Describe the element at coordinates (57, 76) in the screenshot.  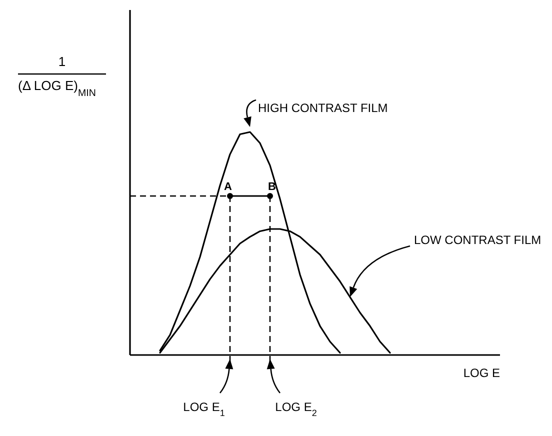
I see `y-axis-title: 1 (Δ LOG E)$_{MIN}$` at that location.